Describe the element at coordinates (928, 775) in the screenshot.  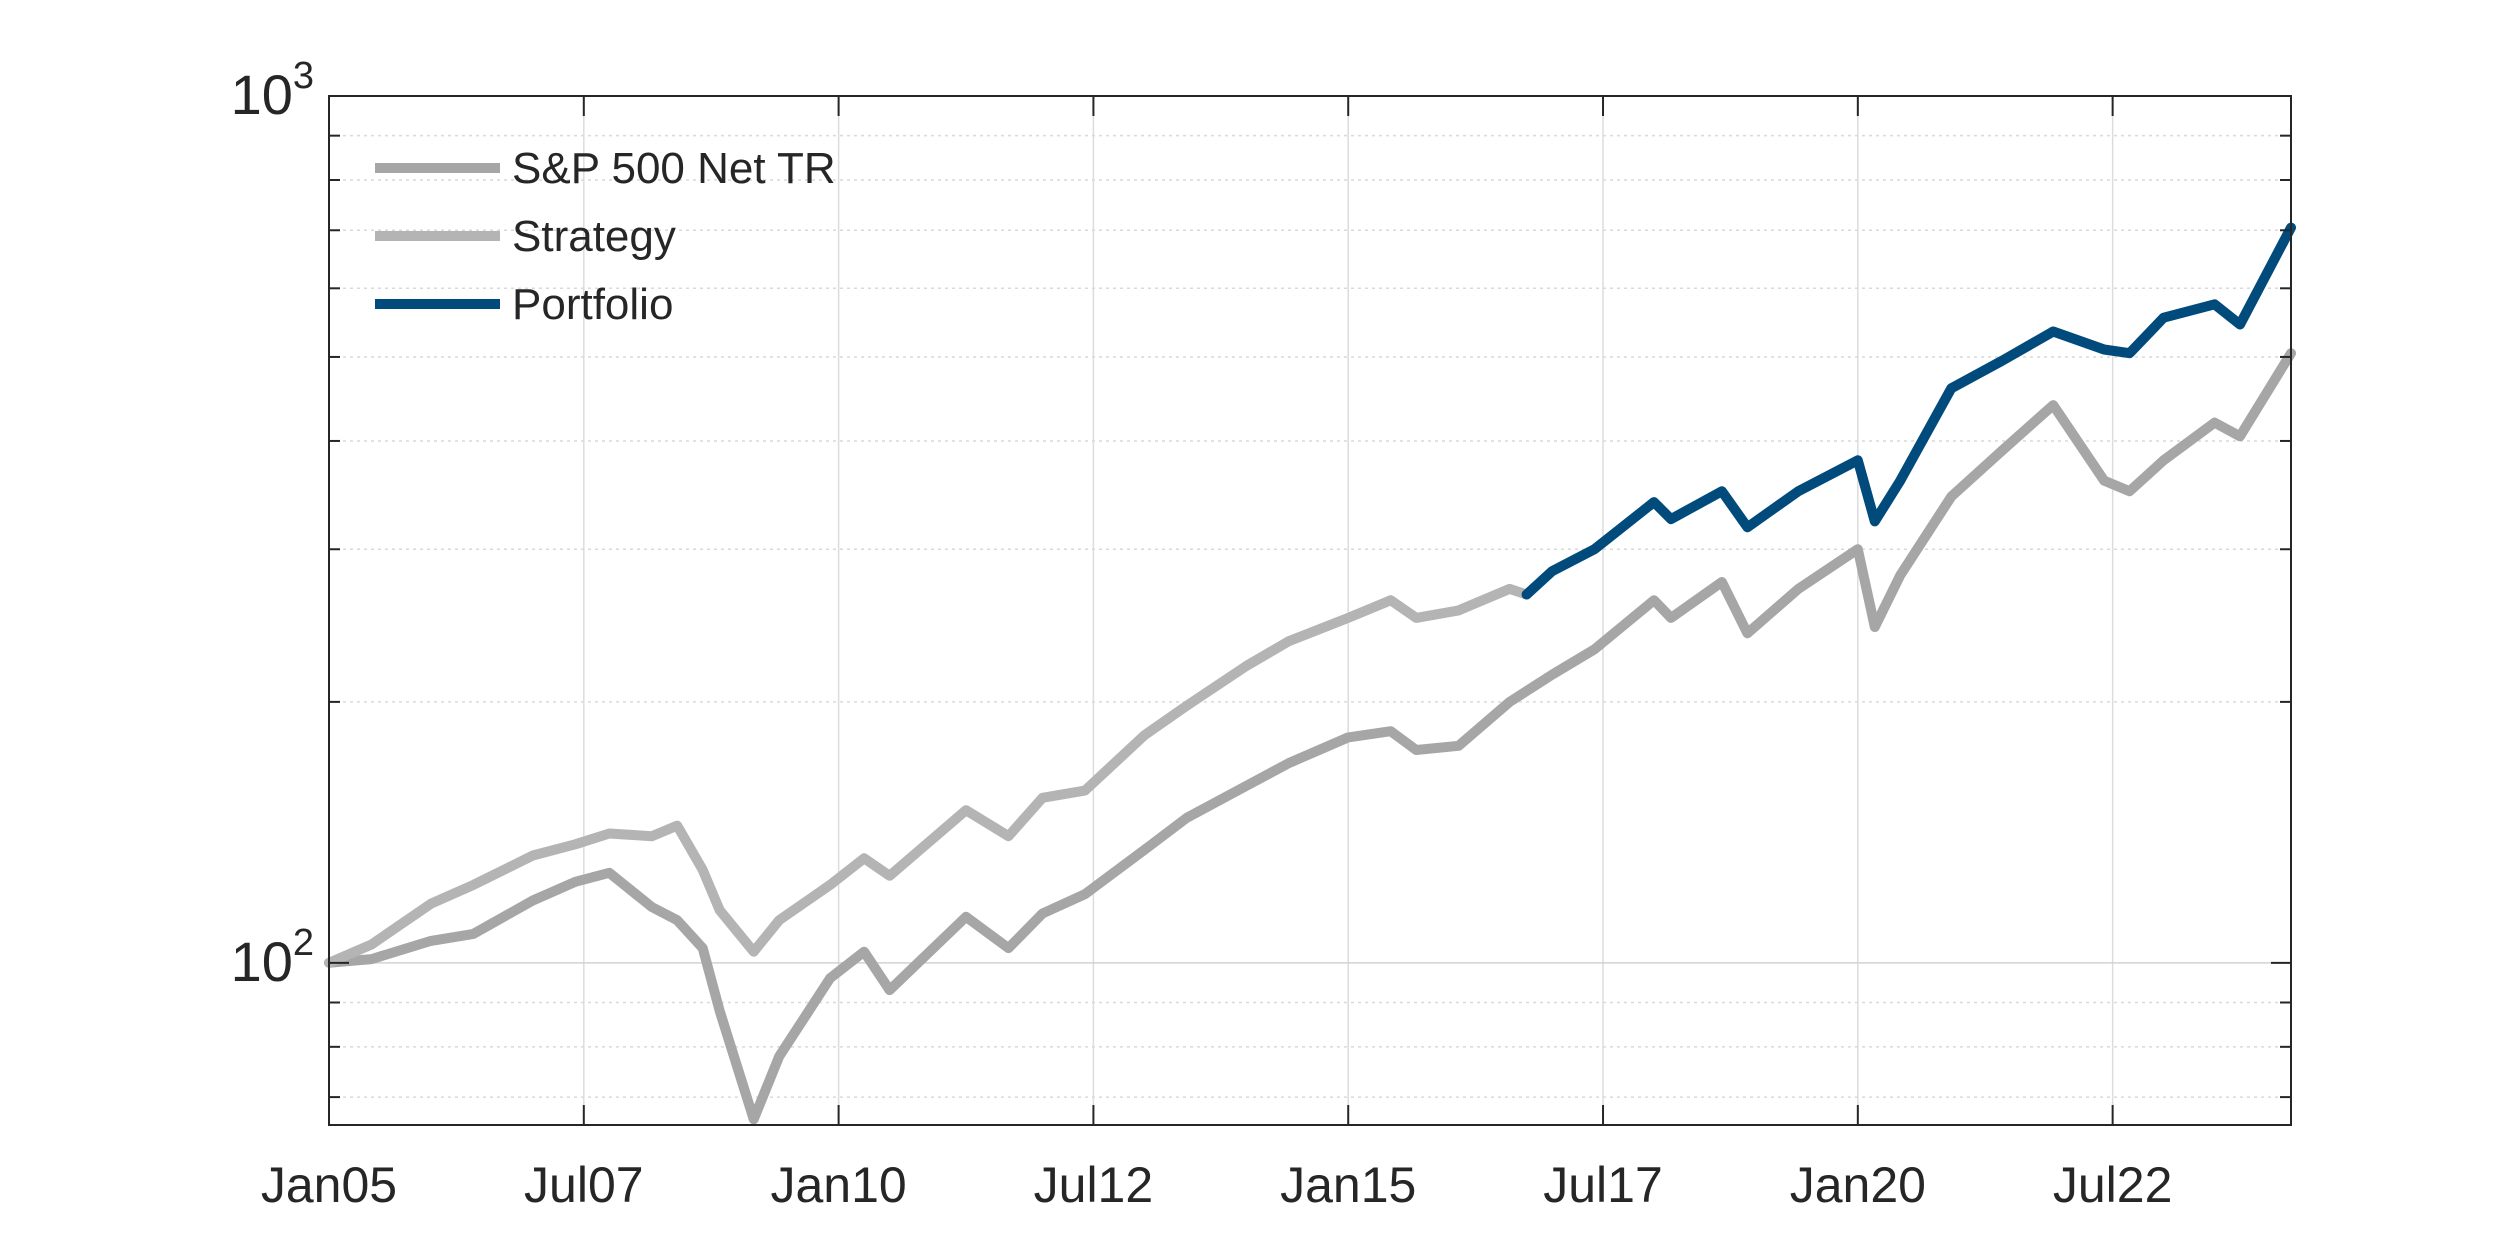
I see `series-line-strategy` at that location.